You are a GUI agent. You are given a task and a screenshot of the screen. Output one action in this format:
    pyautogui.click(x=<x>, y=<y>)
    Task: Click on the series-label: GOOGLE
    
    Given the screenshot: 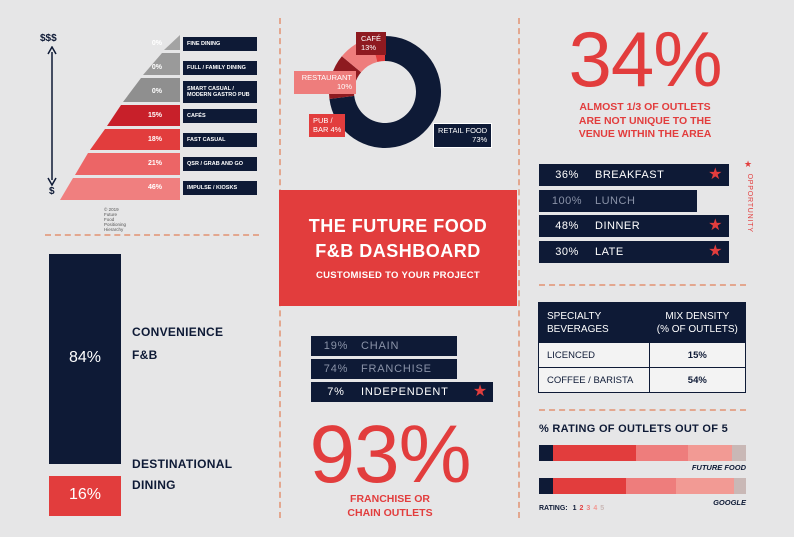 What is the action you would take?
    pyautogui.click(x=729, y=502)
    